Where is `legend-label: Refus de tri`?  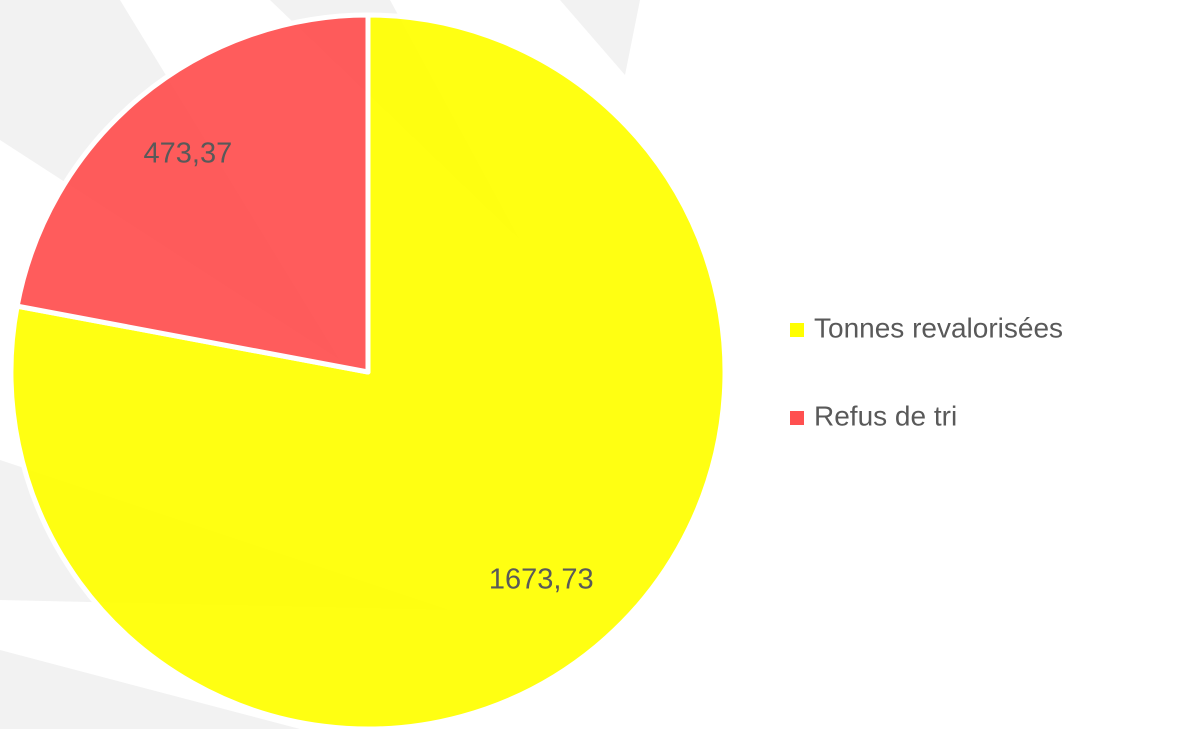 legend-label: Refus de tri is located at coordinates (885, 415).